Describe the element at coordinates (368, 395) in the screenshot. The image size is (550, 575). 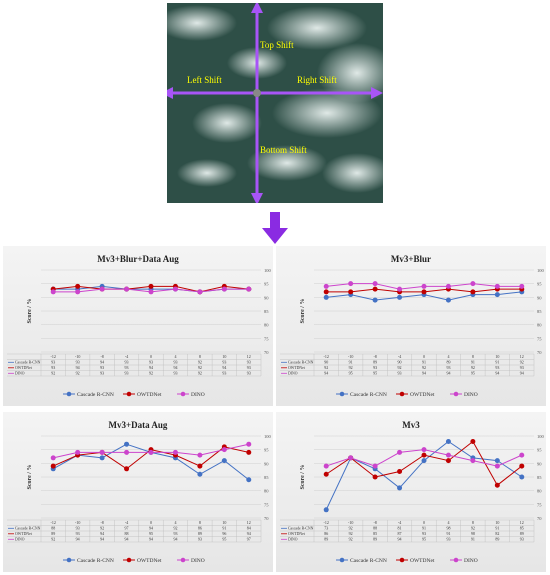
I see `legend-label: Cascade R-CNN` at that location.